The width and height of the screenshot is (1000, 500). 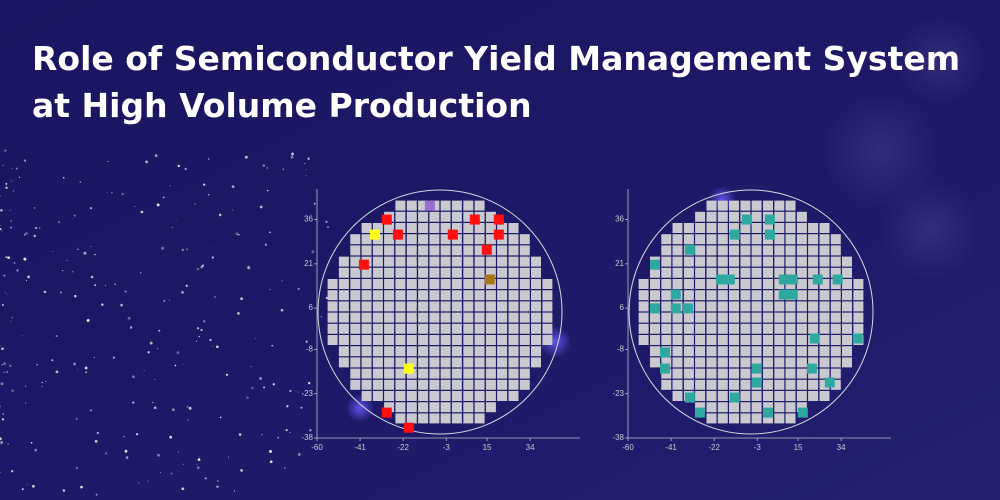 What do you see at coordinates (880, 150) in the screenshot?
I see `bokeh` at bounding box center [880, 150].